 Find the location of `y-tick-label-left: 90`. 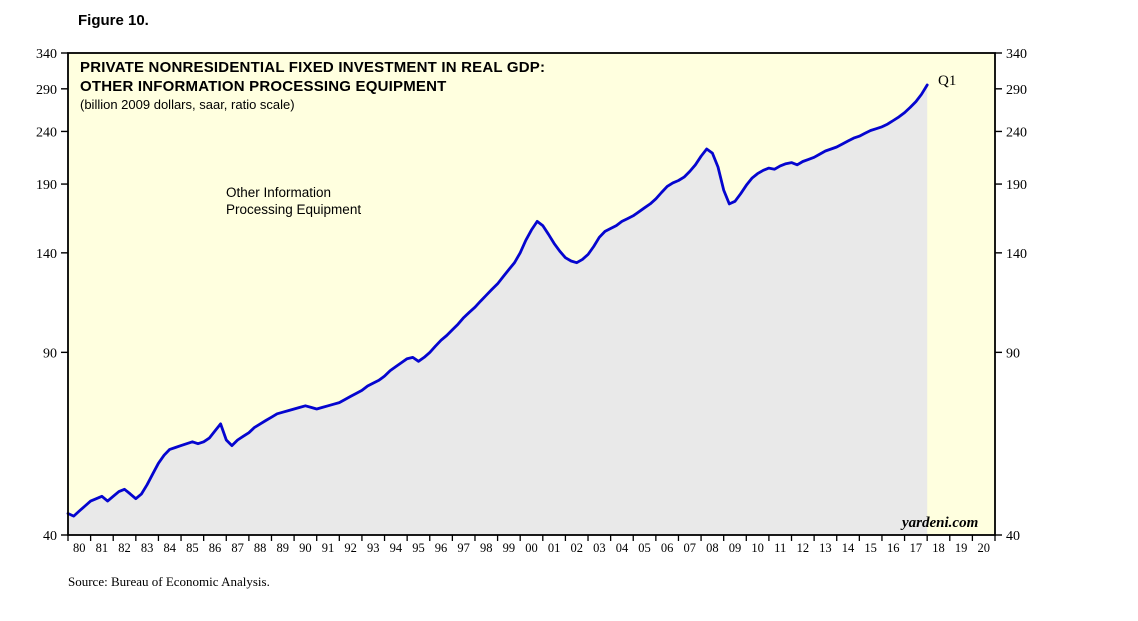

y-tick-label-left: 90 is located at coordinates (50, 353).